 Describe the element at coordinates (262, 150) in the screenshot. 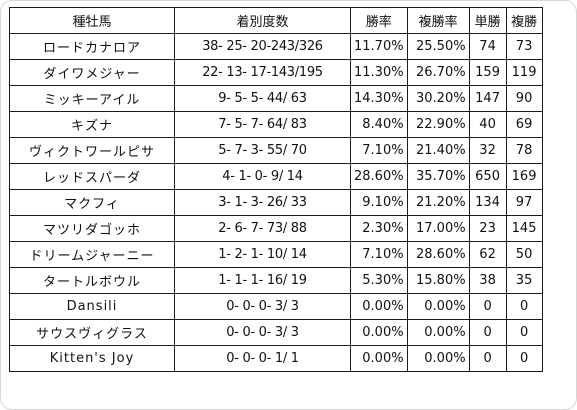

I see `record-cell: 5- 7- 3- 55/ 70` at that location.